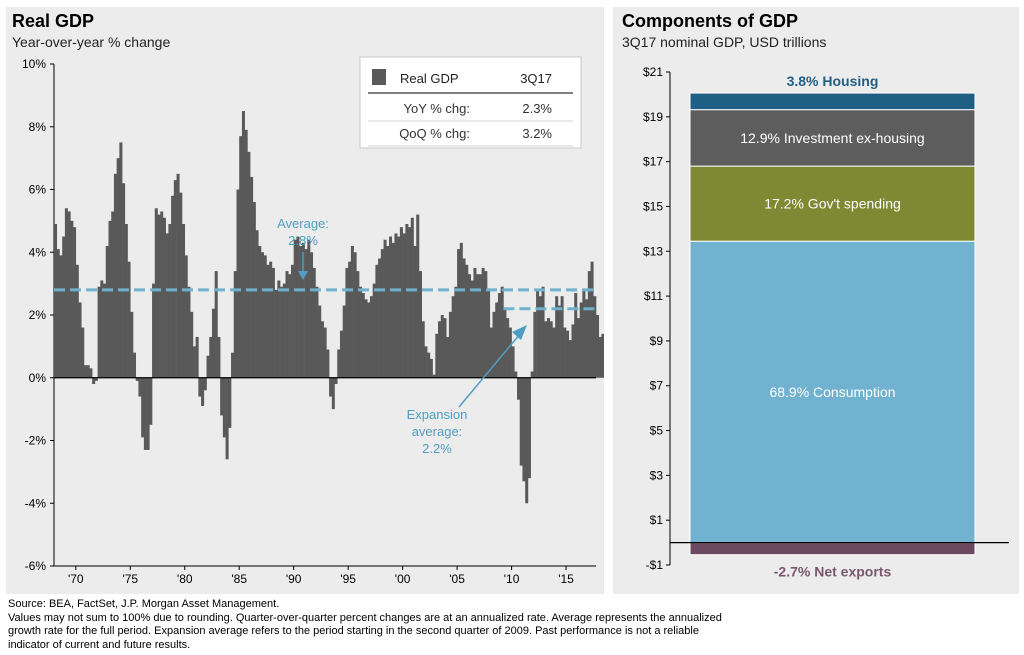  Describe the element at coordinates (655, 565) in the screenshot. I see `y-tick-label: -$1` at that location.